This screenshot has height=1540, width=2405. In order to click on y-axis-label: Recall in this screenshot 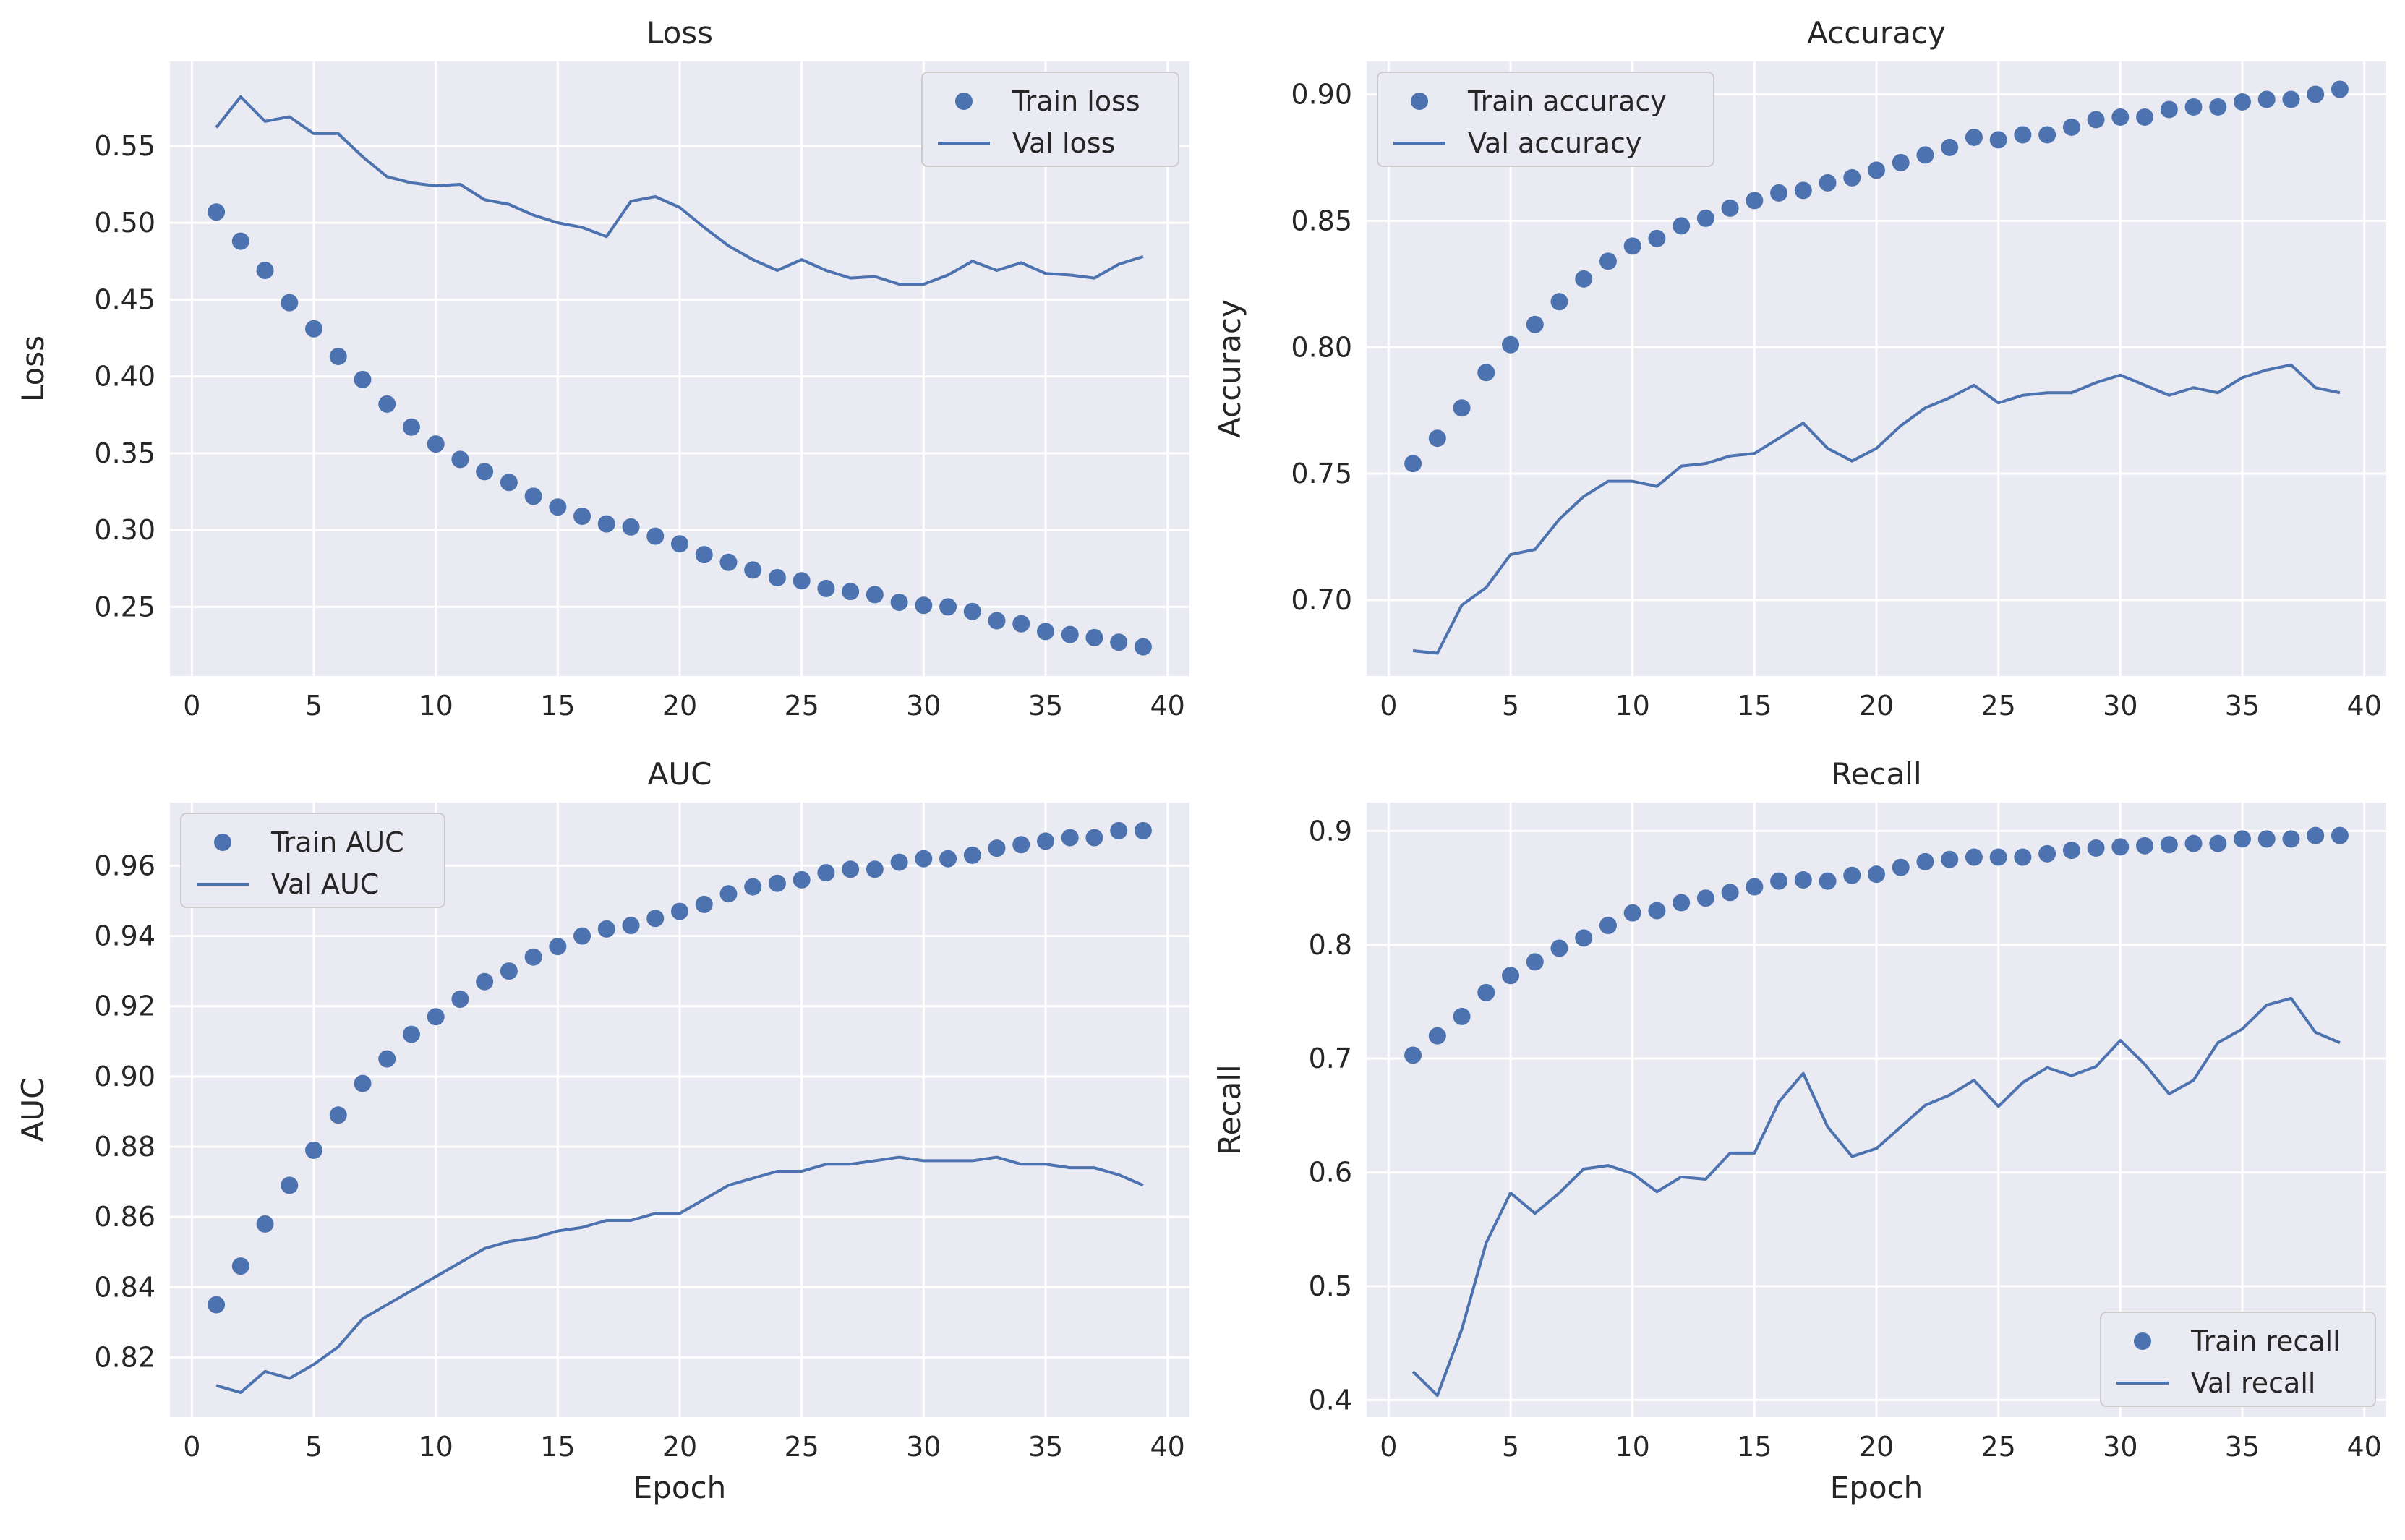, I will do `click(1230, 1110)`.